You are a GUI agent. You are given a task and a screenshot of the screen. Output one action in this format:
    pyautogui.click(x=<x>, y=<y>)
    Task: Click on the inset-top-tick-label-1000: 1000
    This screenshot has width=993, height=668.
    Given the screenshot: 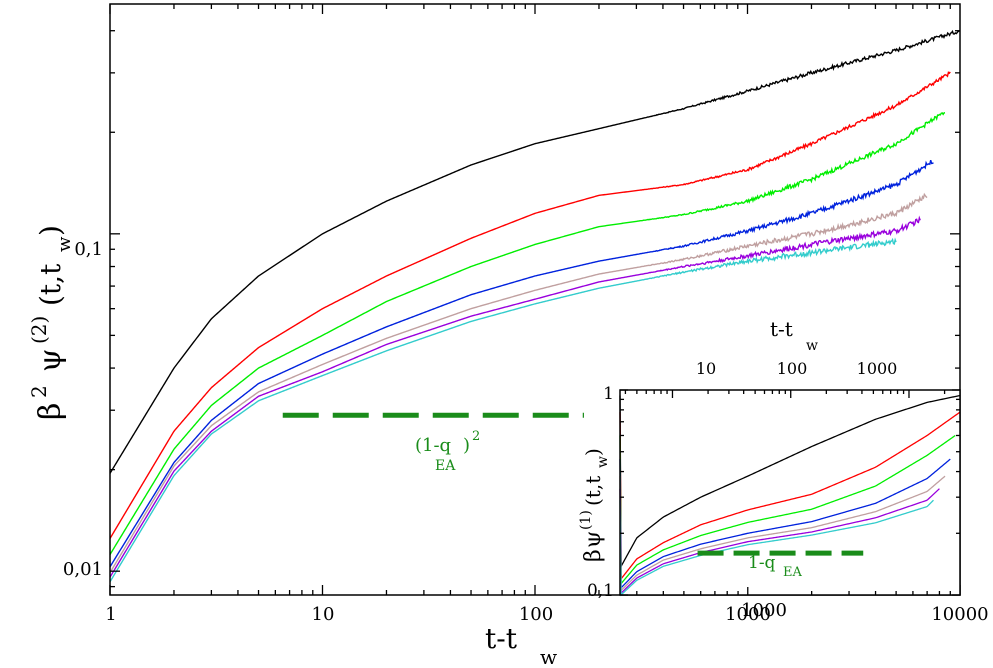 What is the action you would take?
    pyautogui.click(x=877, y=368)
    